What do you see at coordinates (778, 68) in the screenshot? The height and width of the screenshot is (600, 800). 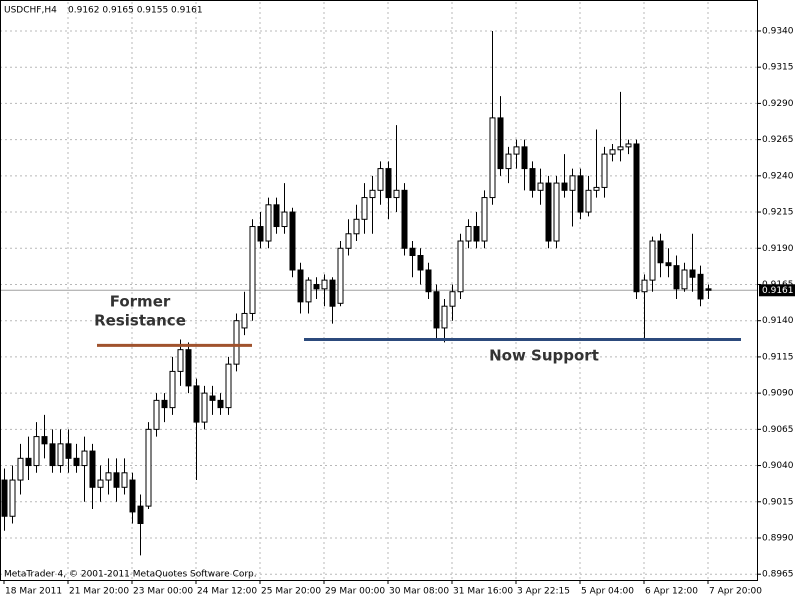 I see `y-tick-label: 0.9315` at bounding box center [778, 68].